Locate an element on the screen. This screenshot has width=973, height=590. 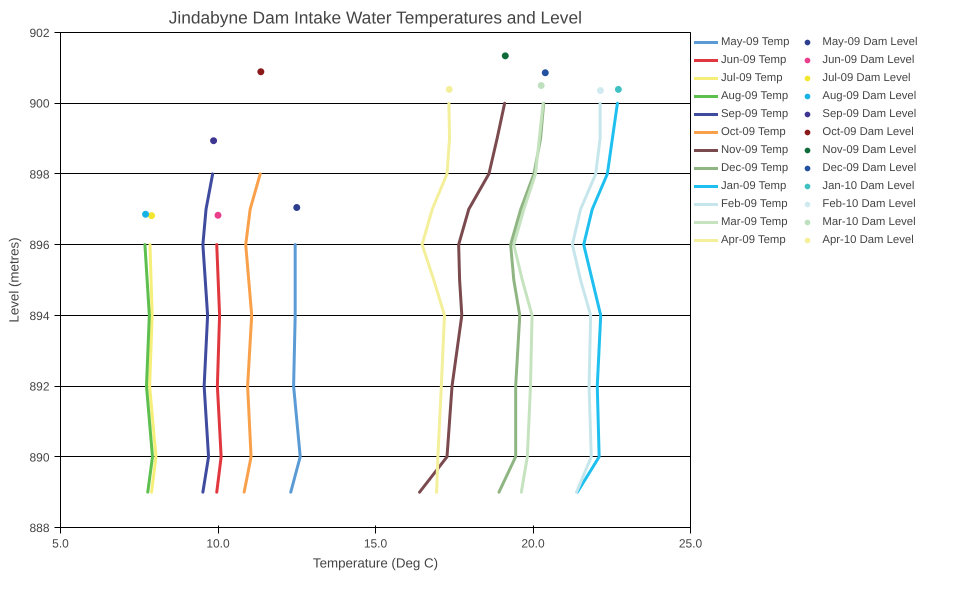
legend-label: Feb-09 Temp is located at coordinates (754, 204).